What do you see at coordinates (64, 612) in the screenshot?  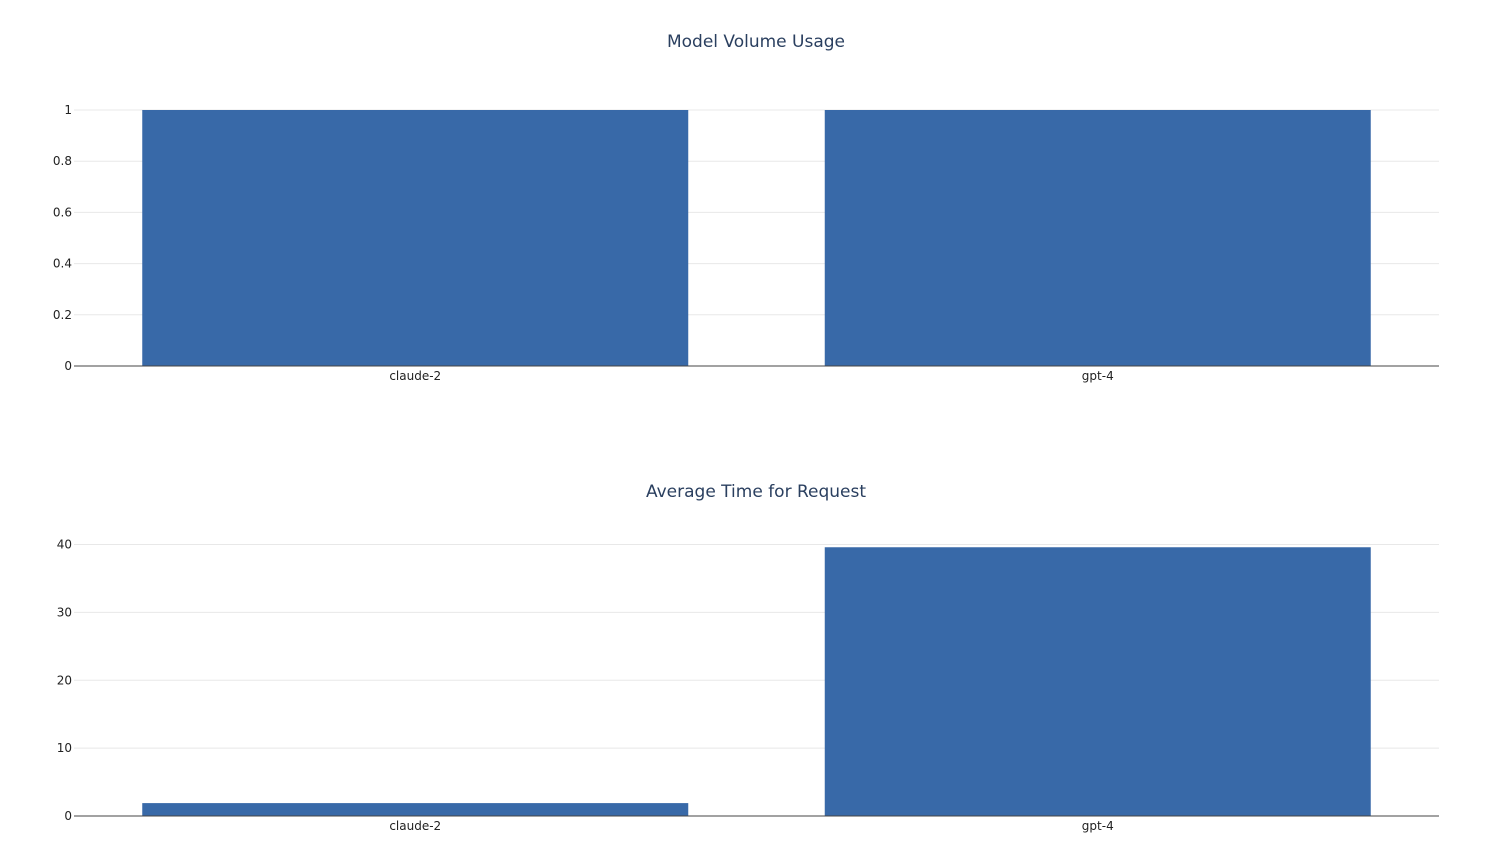 I see `y-tick-label: 30` at bounding box center [64, 612].